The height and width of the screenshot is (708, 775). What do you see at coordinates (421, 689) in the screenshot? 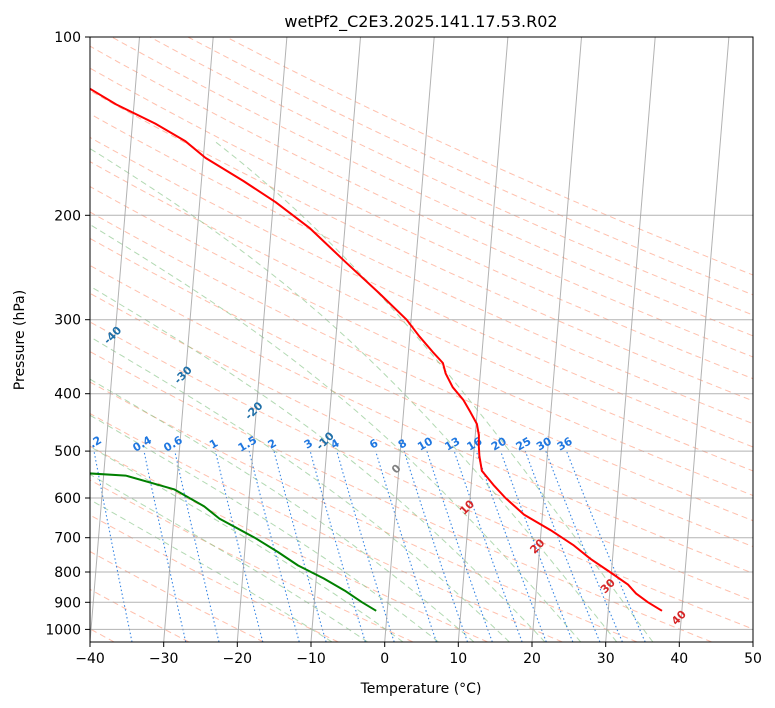
I see `x-axis-label: Temperature (°C)` at bounding box center [421, 689].